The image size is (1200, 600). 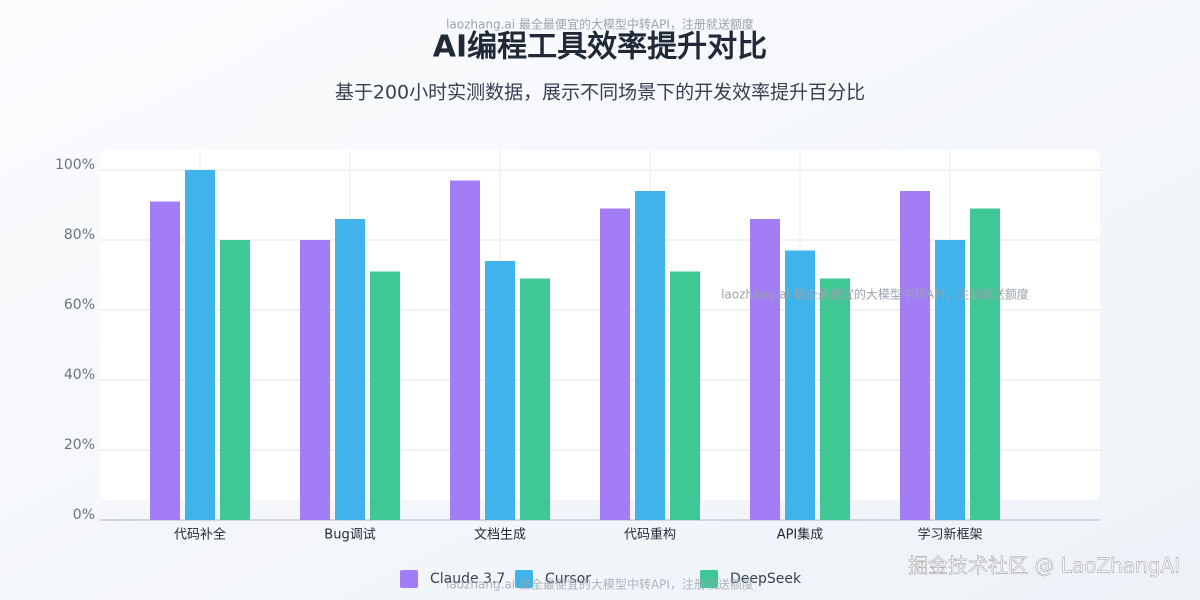 What do you see at coordinates (650, 535) in the screenshot?
I see `x-tick-label: 代码重构` at bounding box center [650, 535].